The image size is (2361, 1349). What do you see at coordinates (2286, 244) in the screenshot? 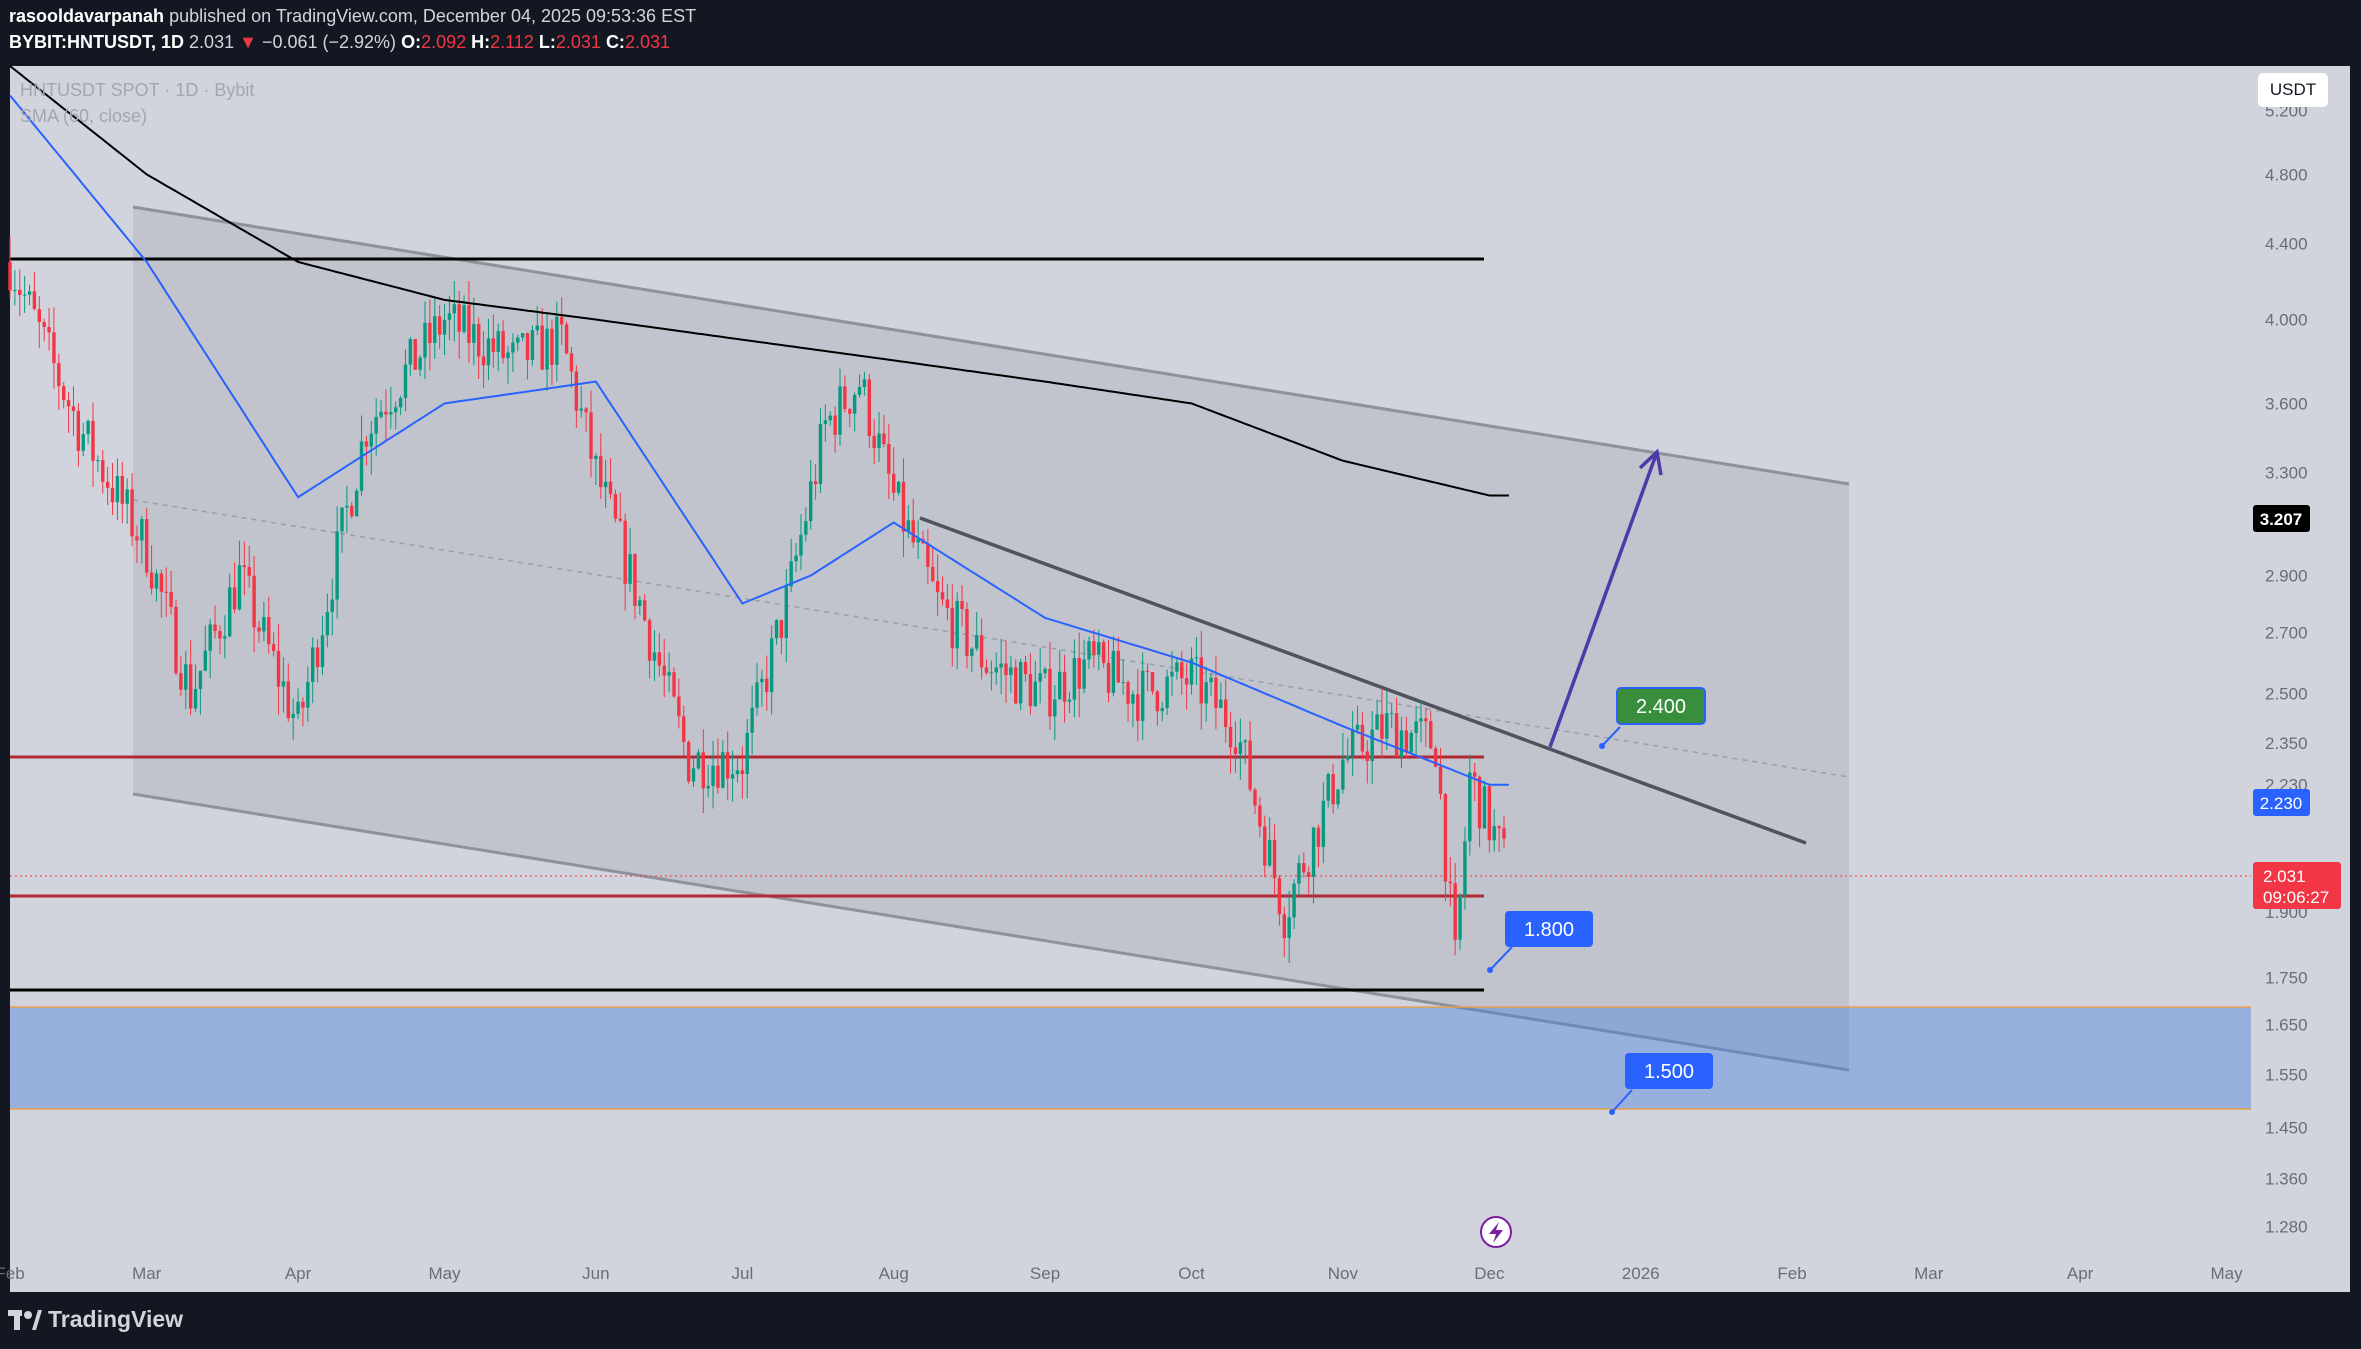
I see `y-tick-label: 4.400` at bounding box center [2286, 244].